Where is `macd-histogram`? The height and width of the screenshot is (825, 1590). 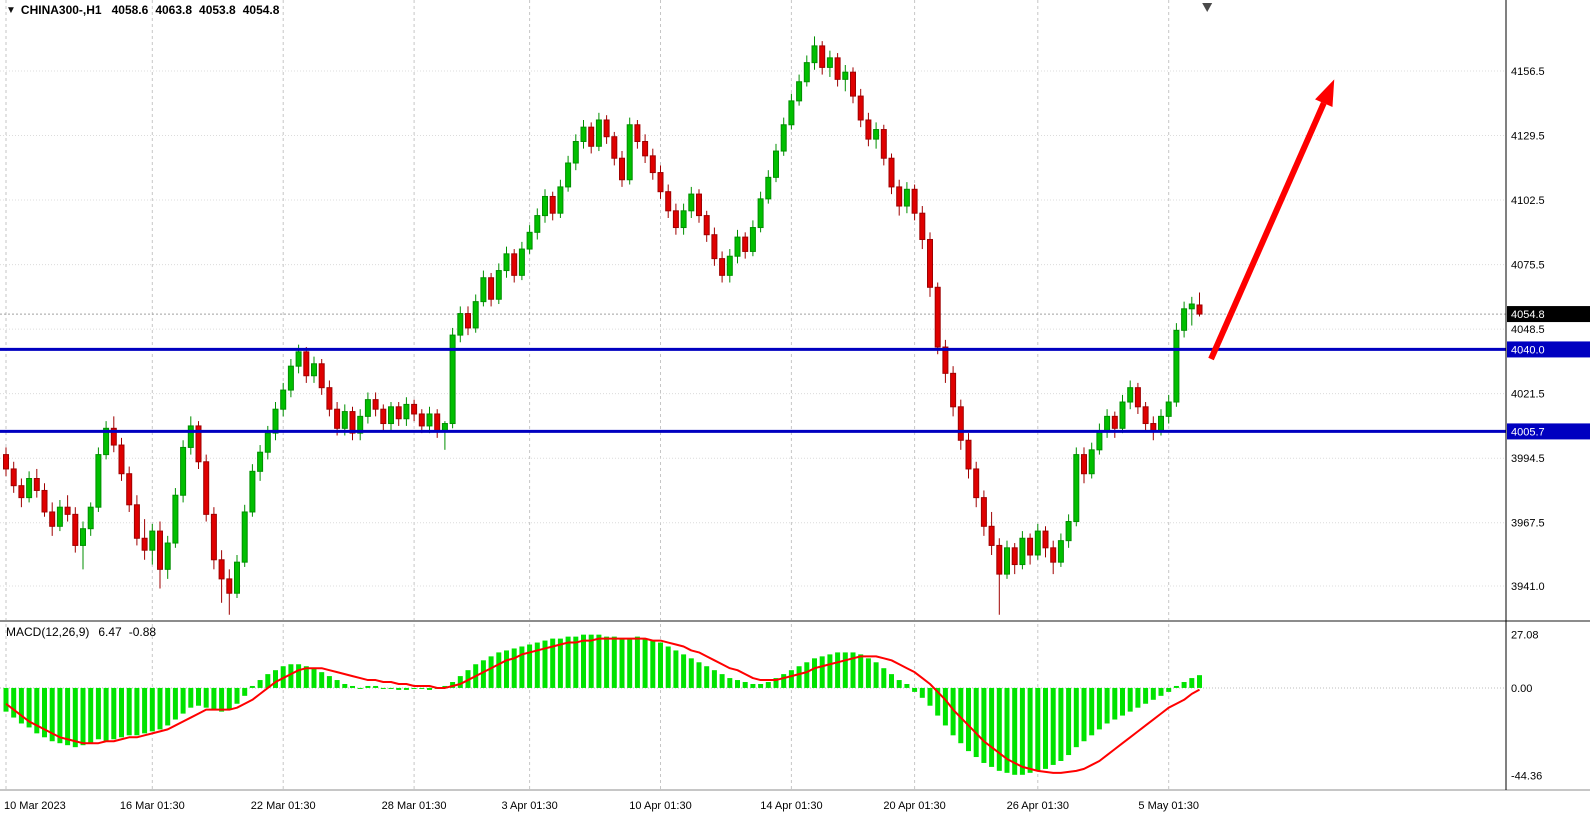
macd-histogram is located at coordinates (602, 704).